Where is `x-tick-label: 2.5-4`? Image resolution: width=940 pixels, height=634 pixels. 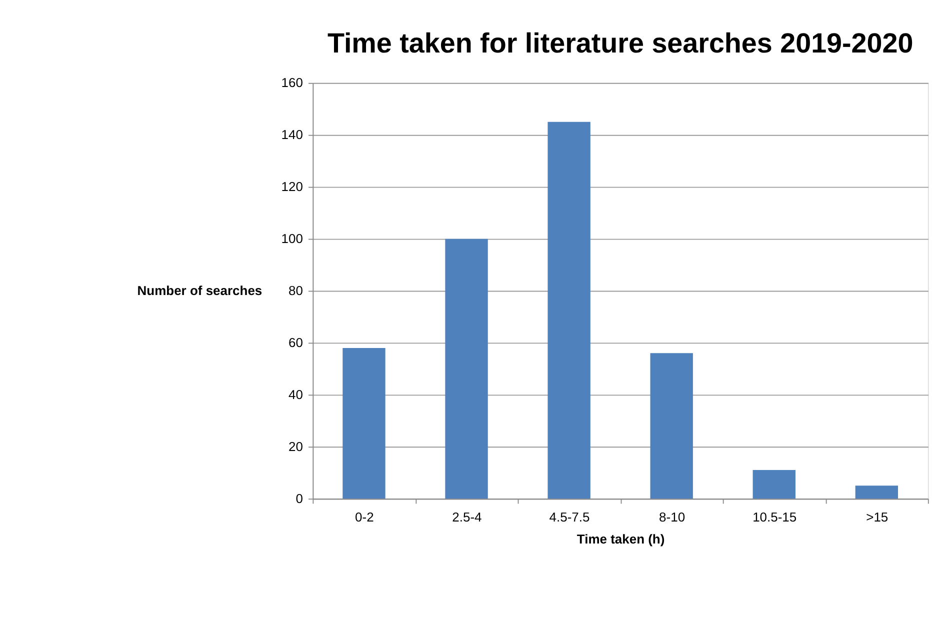 x-tick-label: 2.5-4 is located at coordinates (467, 516).